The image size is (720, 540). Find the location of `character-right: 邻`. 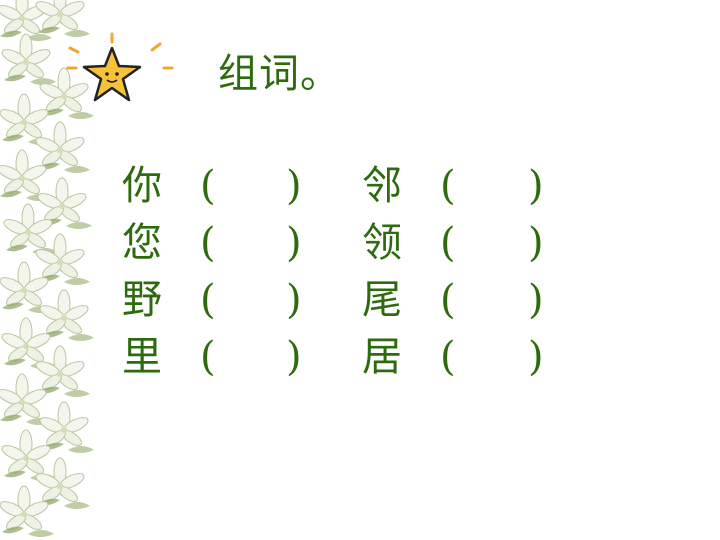

character-right: 邻 is located at coordinates (382, 186).